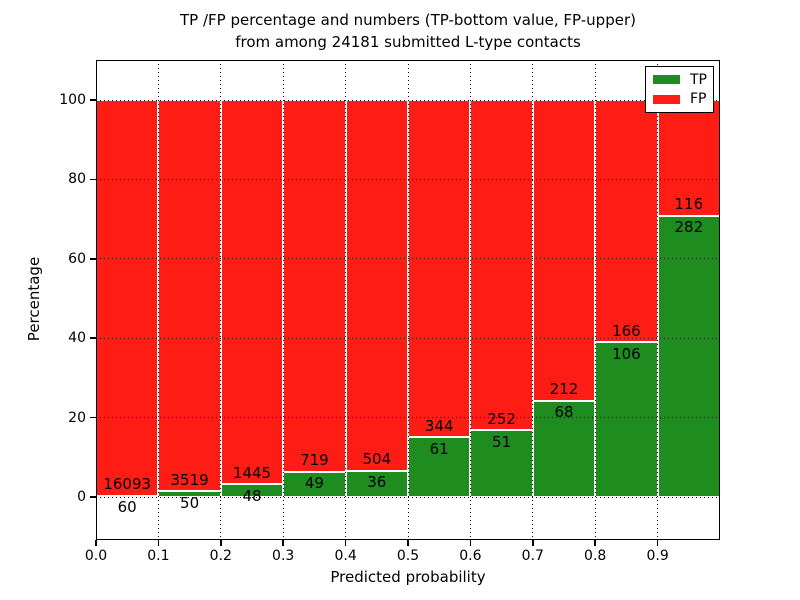 Image resolution: width=800 pixels, height=600 pixels. What do you see at coordinates (679, 89) in the screenshot?
I see `legend: TP FP` at bounding box center [679, 89].